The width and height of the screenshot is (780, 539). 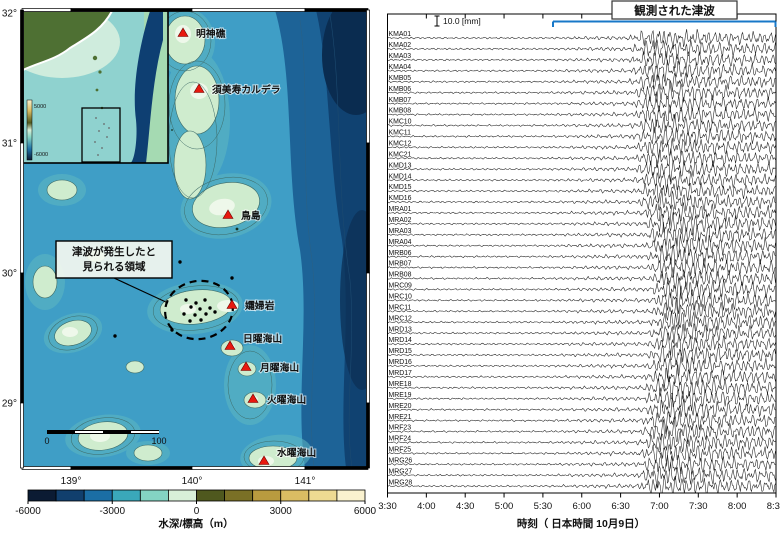 I want to click on station-label: MRC09, so click(x=401, y=286).